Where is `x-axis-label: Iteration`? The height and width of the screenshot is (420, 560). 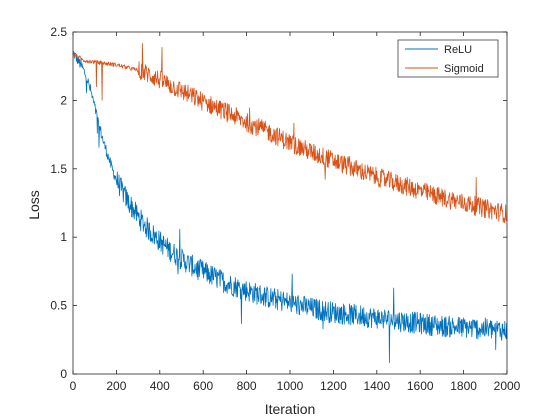
x-axis-label: Iteration is located at coordinates (290, 409).